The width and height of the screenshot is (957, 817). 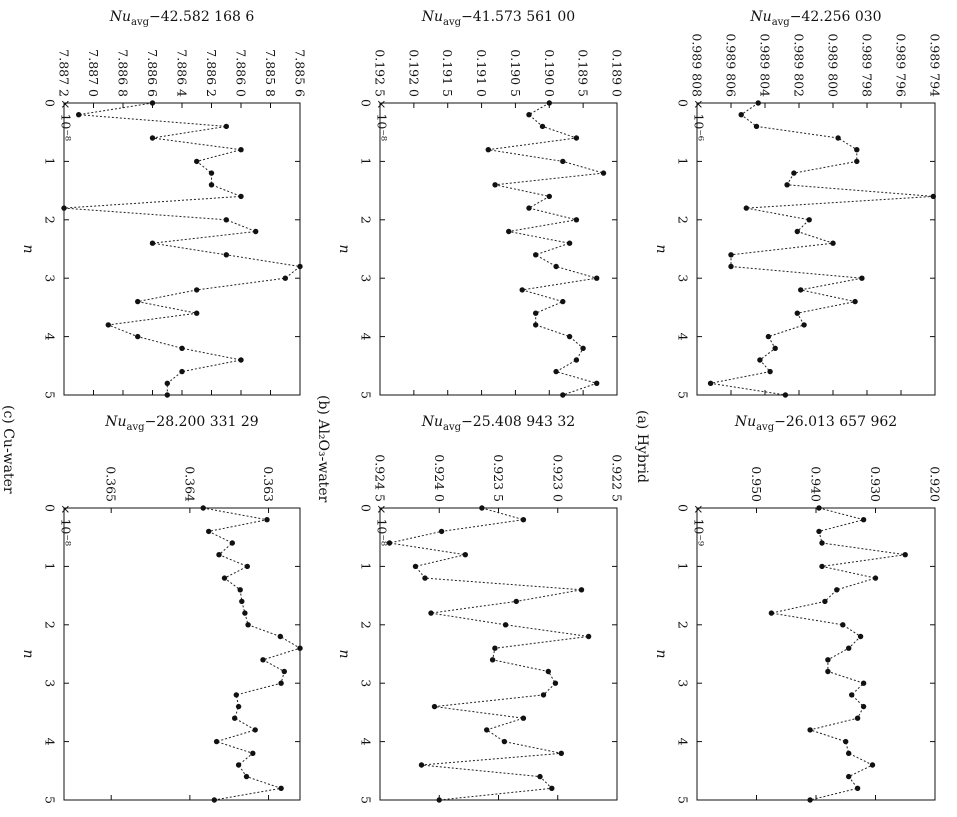 I want to click on value-tick-label: 0.189 0, so click(x=617, y=73).